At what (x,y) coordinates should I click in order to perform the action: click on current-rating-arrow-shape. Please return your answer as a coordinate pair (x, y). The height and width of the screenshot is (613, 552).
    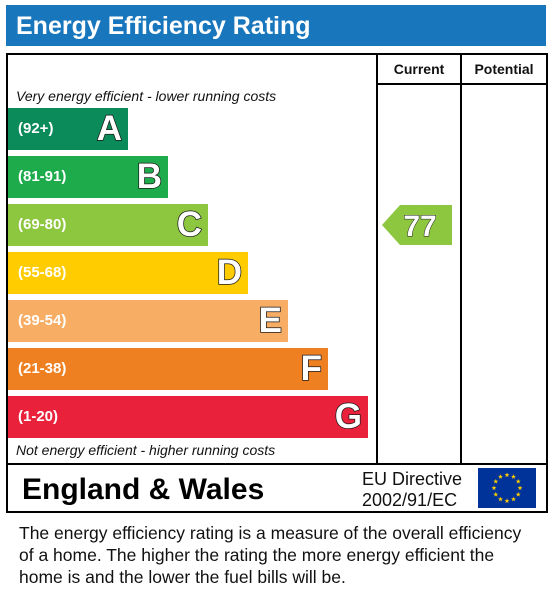
    Looking at the image, I should click on (417, 225).